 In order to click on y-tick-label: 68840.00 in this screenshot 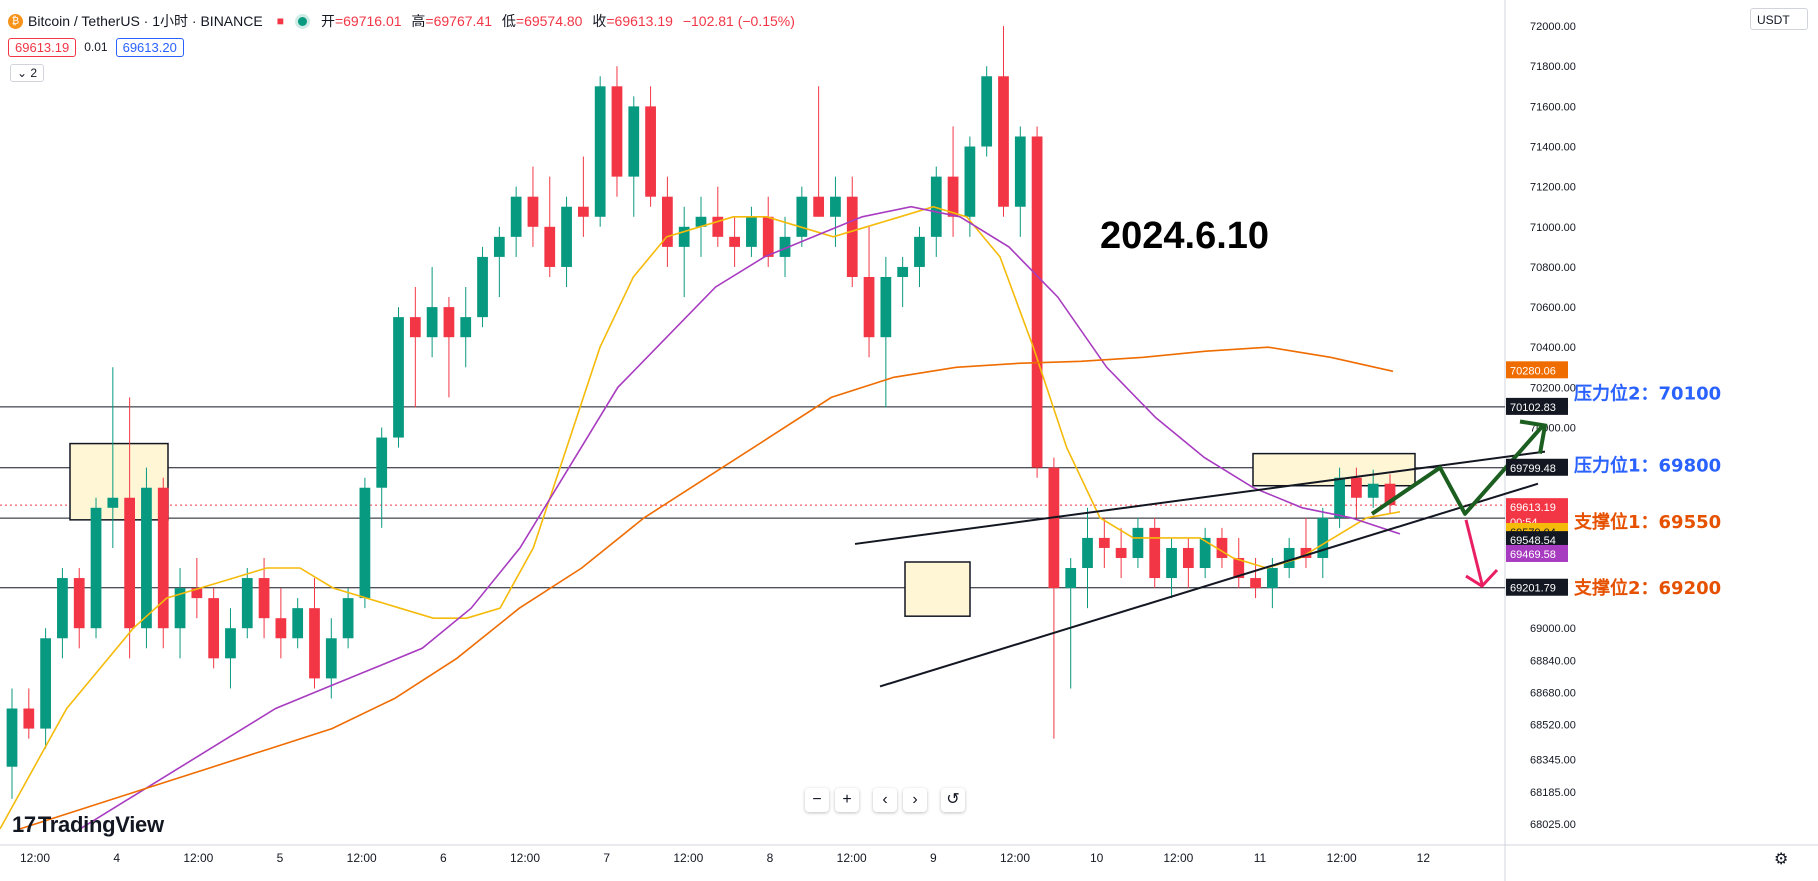, I will do `click(1553, 661)`.